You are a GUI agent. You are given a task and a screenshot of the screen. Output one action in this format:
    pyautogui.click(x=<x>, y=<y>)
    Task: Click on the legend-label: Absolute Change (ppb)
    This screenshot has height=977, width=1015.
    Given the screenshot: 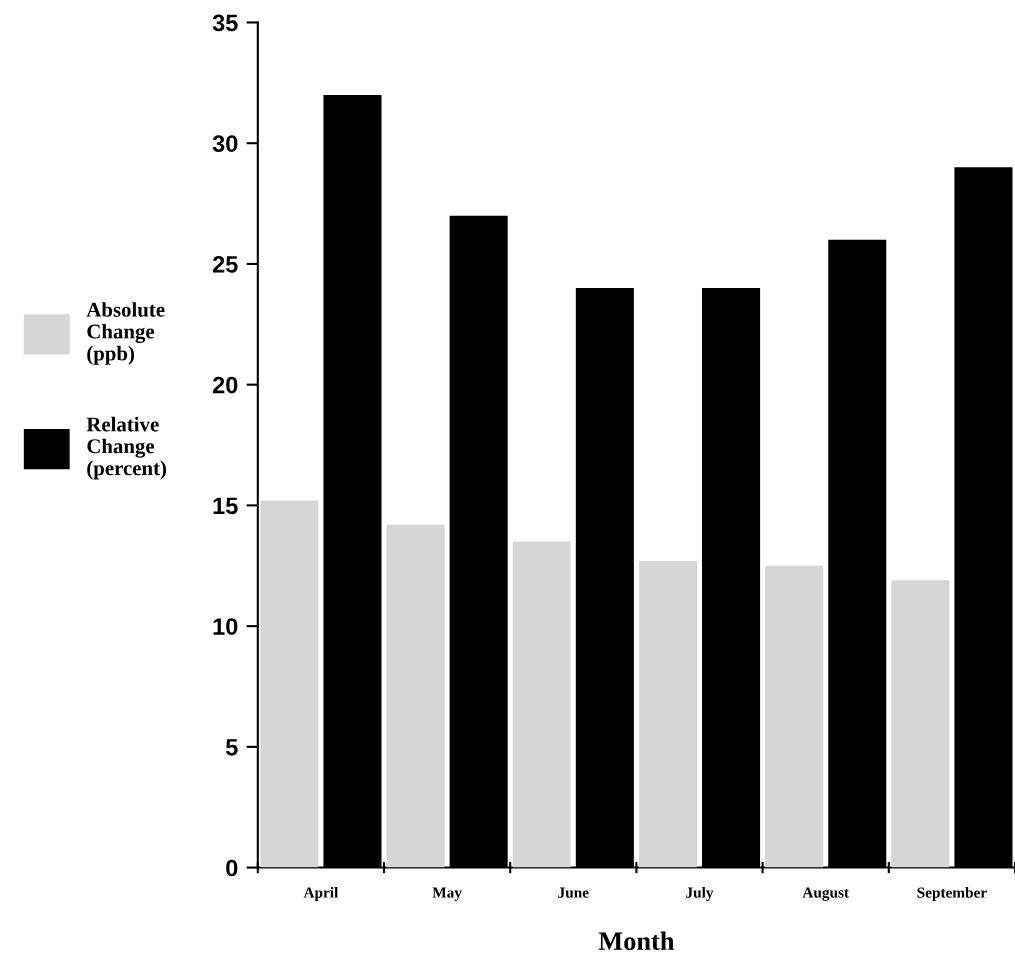 What is the action you would take?
    pyautogui.click(x=125, y=333)
    